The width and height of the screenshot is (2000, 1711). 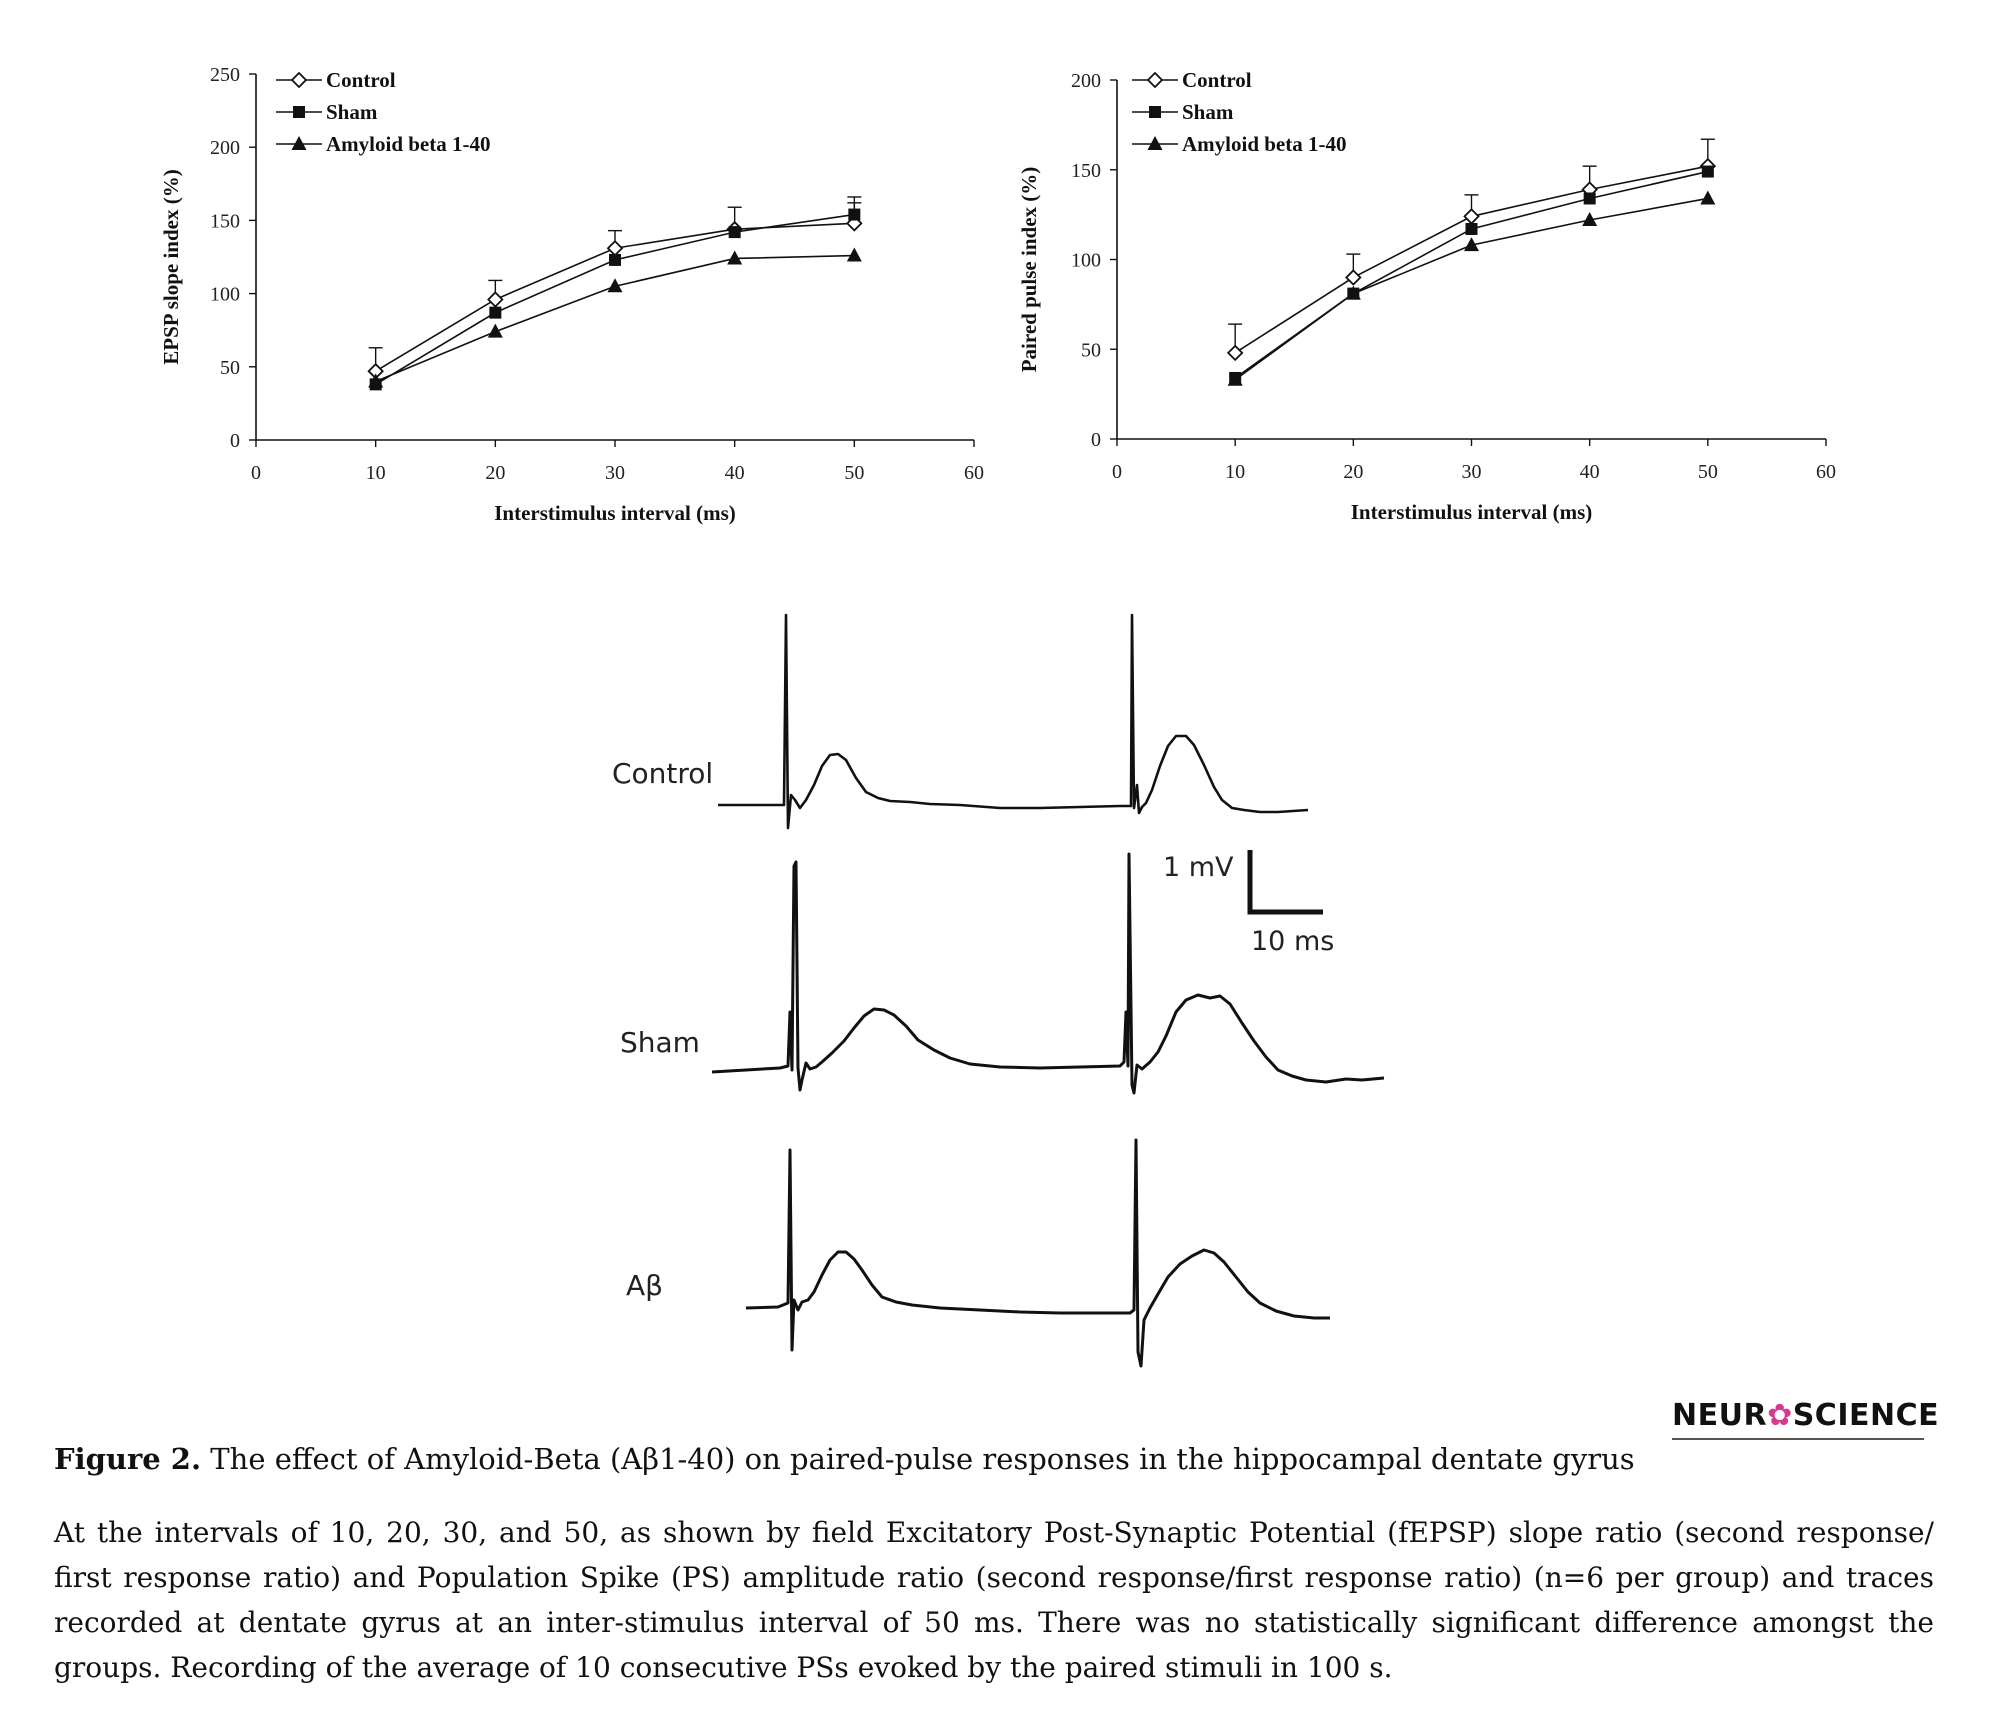 I want to click on trace-label-control: Control, so click(x=662, y=773).